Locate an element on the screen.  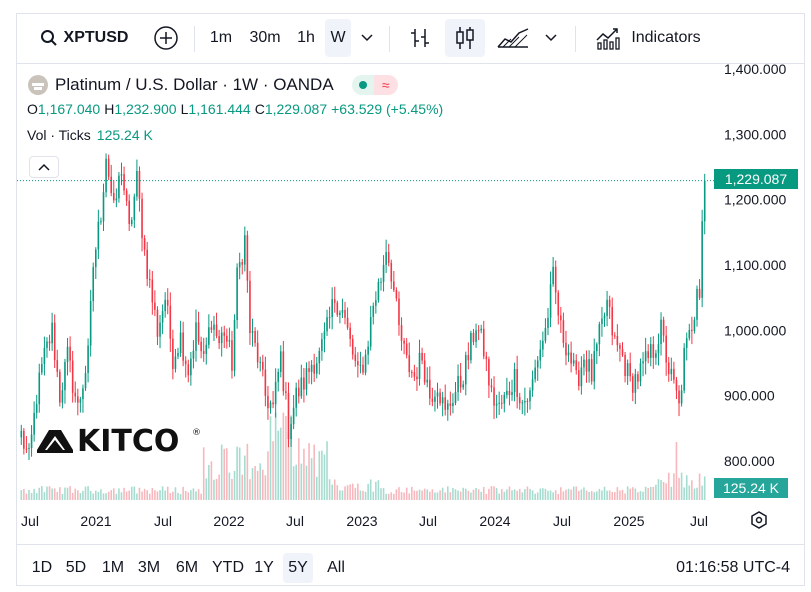
range-button-1d: 1D is located at coordinates (42, 567).